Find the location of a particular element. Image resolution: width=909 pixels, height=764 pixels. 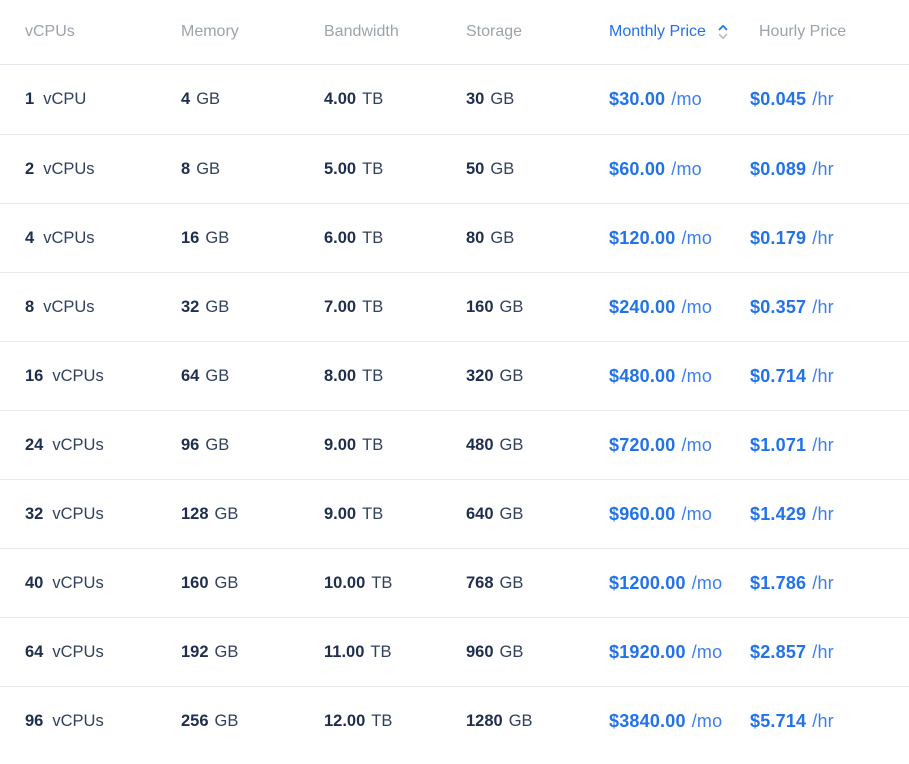

storage-value: 50 is located at coordinates (475, 168).